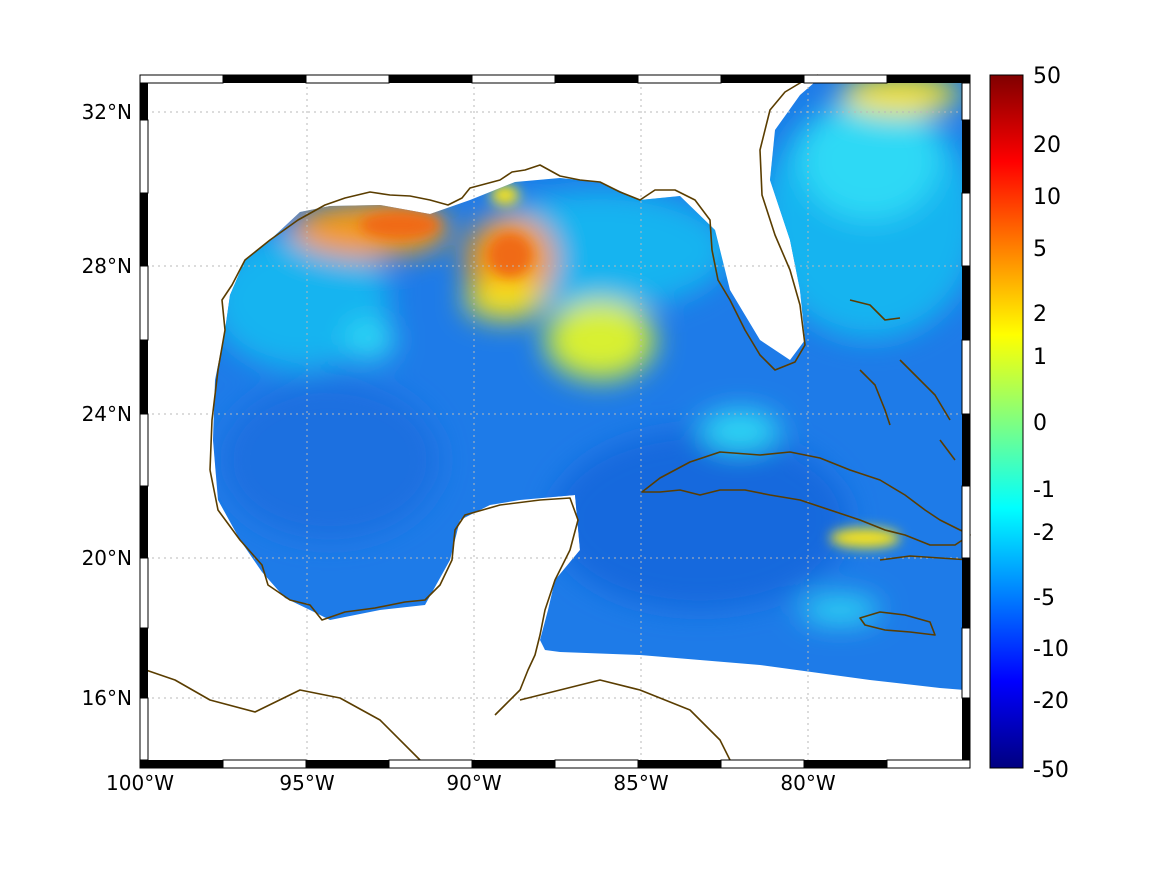 This screenshot has height=875, width=1167. I want to click on colorbar: 50 20 10 5 2 1 0 -1 -2 -5 -10 -20 -50, so click(1029, 423).